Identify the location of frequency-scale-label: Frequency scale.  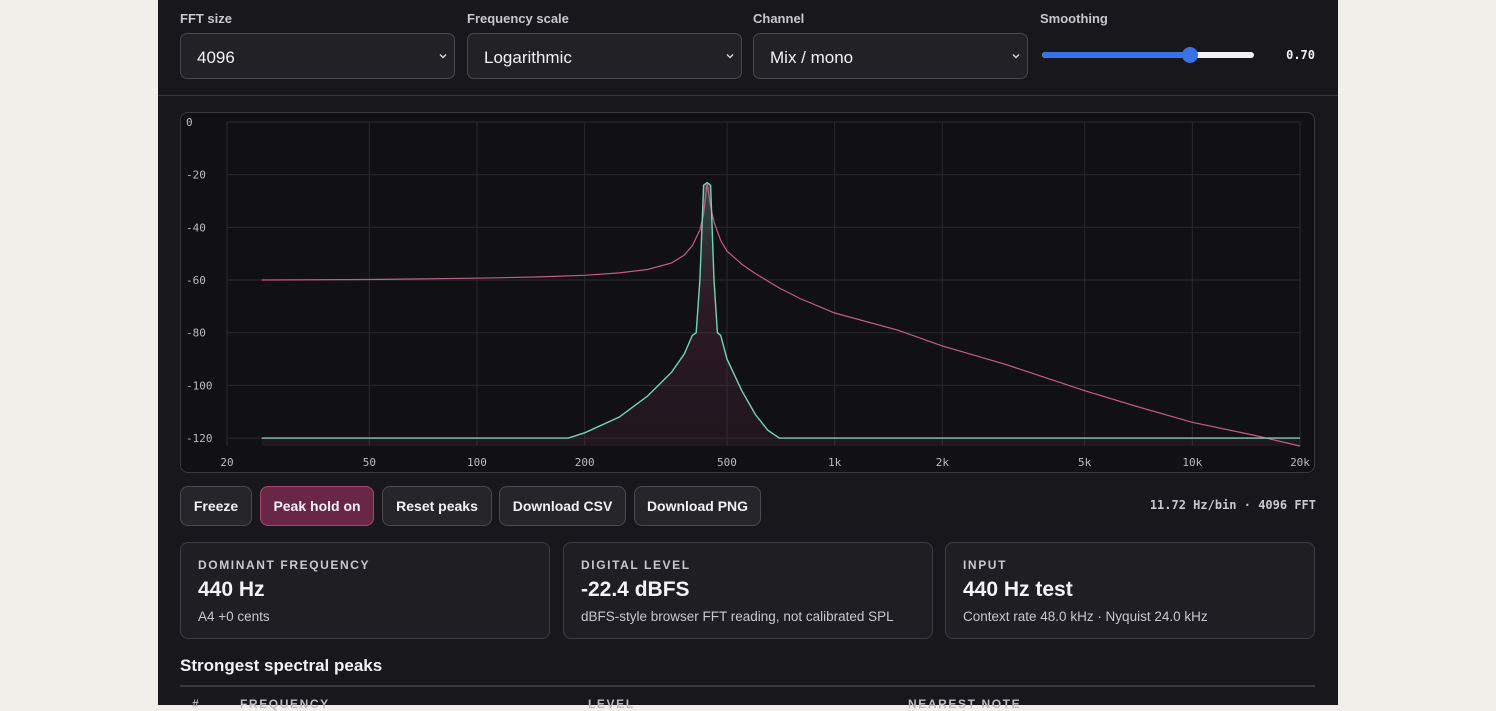
(518, 18).